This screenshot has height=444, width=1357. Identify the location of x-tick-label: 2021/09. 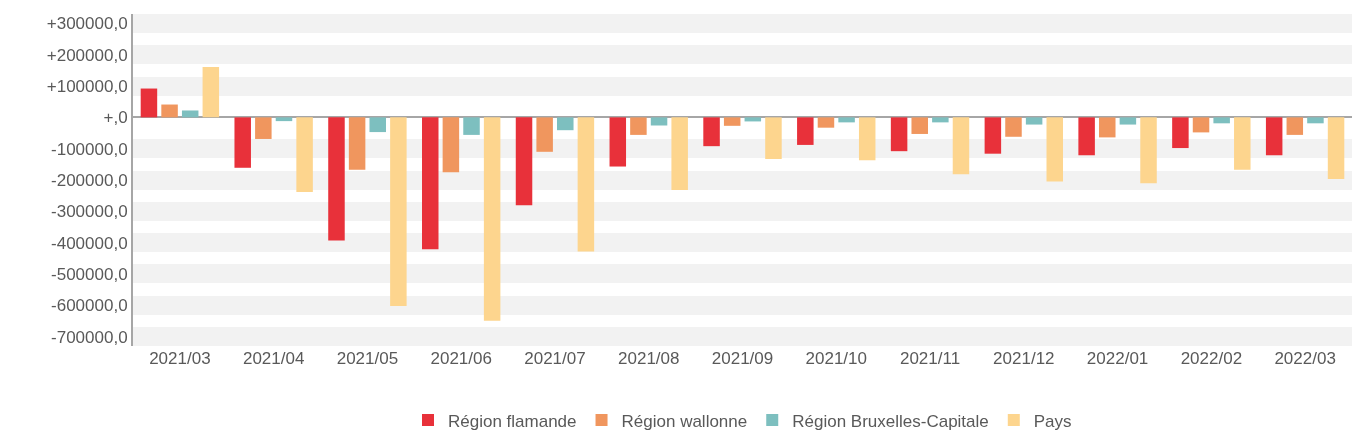
(742, 358).